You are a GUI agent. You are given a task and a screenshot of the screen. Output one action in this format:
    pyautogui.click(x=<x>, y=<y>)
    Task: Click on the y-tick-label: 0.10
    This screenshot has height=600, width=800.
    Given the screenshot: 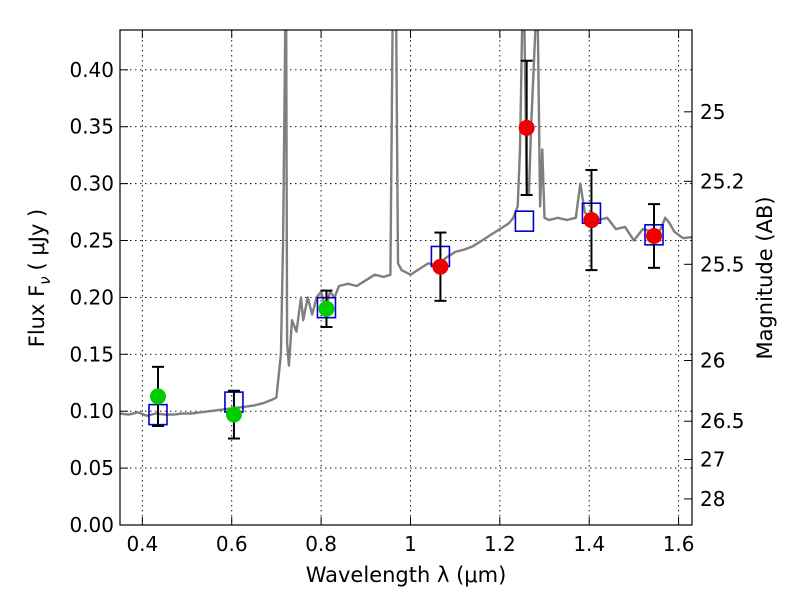 What is the action you would take?
    pyautogui.click(x=91, y=411)
    